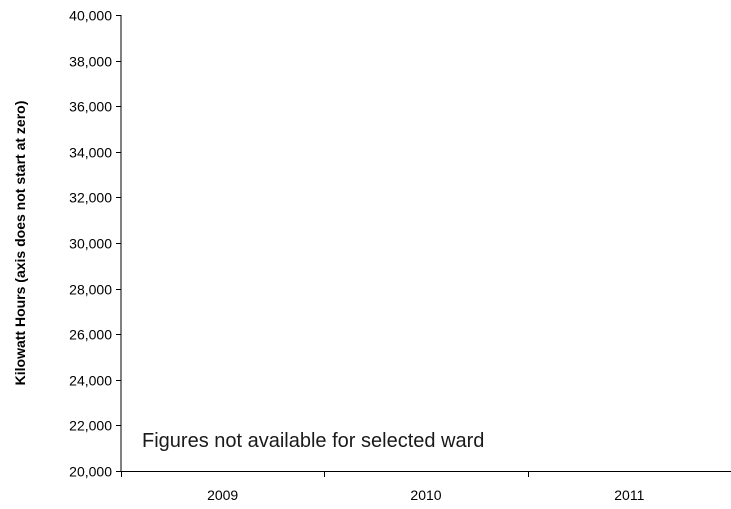 The image size is (731, 509). What do you see at coordinates (90, 62) in the screenshot?
I see `y-tick-label: 38,000` at bounding box center [90, 62].